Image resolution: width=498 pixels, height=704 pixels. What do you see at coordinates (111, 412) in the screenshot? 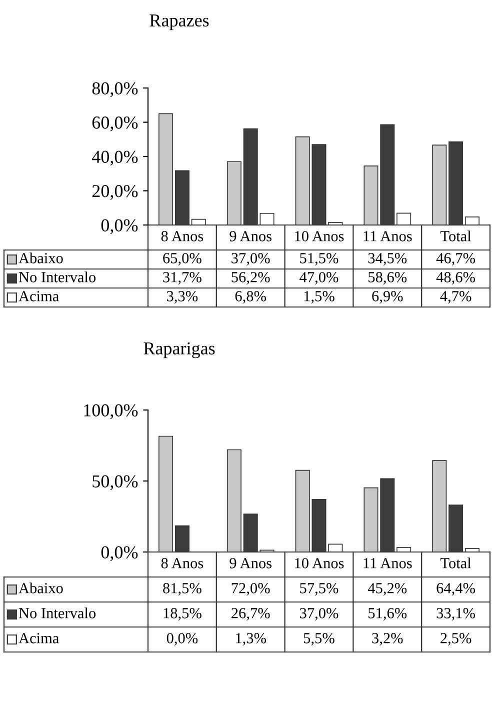
I see `y-tick-label: 100,0%` at bounding box center [111, 412].